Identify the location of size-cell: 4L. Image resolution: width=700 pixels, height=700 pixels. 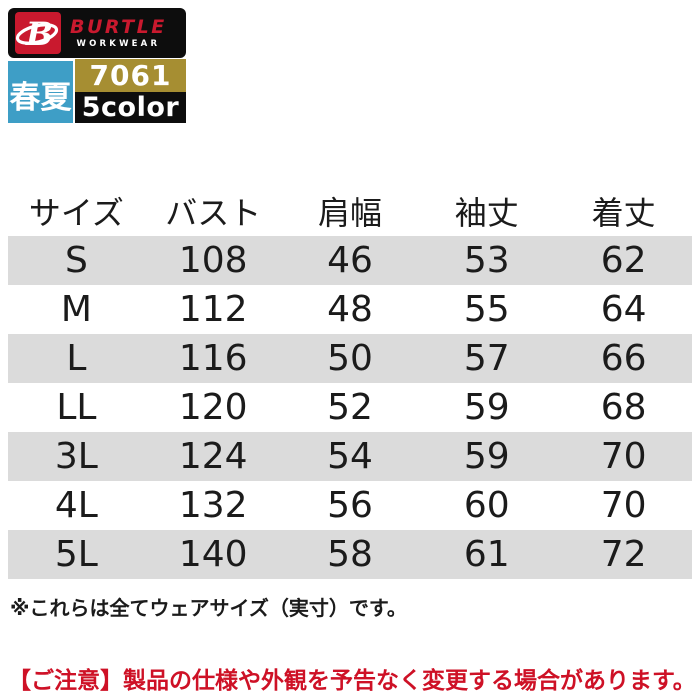
(76, 505).